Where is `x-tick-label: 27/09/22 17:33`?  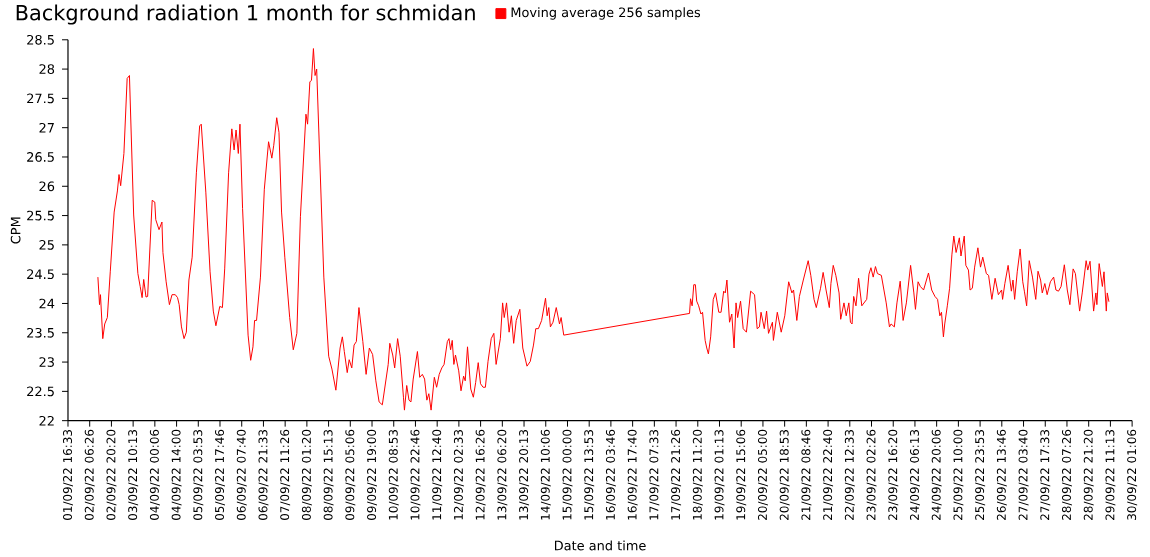 x-tick-label: 27/09/22 17:33 is located at coordinates (1045, 475).